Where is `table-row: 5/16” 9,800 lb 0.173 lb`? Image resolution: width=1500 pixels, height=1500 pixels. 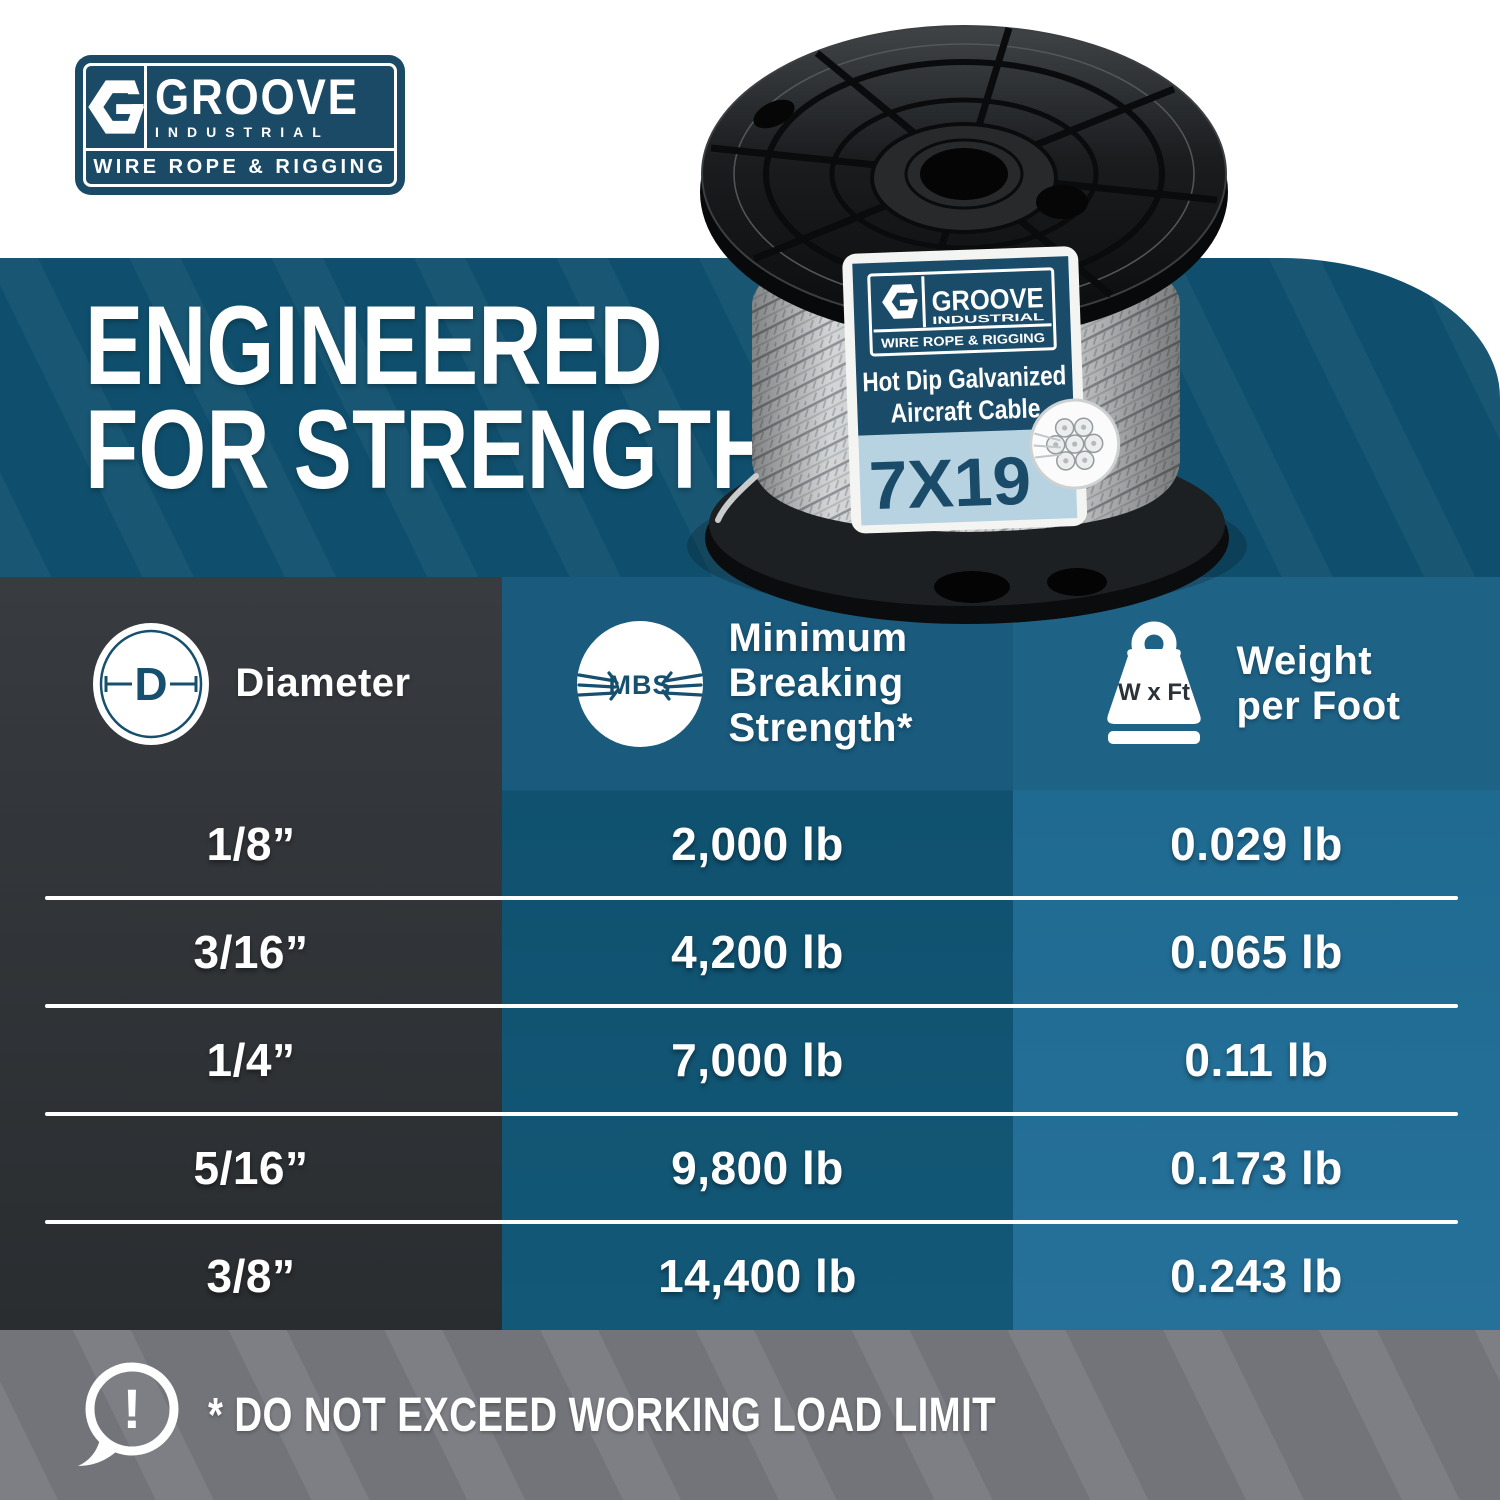
table-row: 5/16” 9,800 lb 0.173 lb is located at coordinates (750, 1168).